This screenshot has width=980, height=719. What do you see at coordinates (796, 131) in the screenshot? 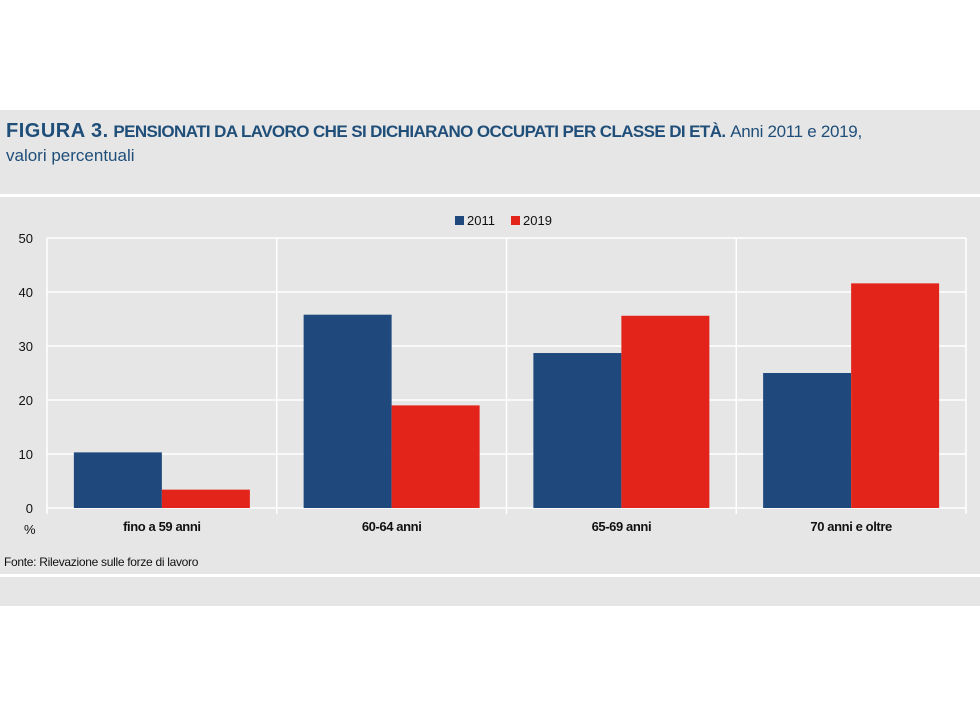
I see `figure-subheading: Anni 2011 e 2019,` at bounding box center [796, 131].